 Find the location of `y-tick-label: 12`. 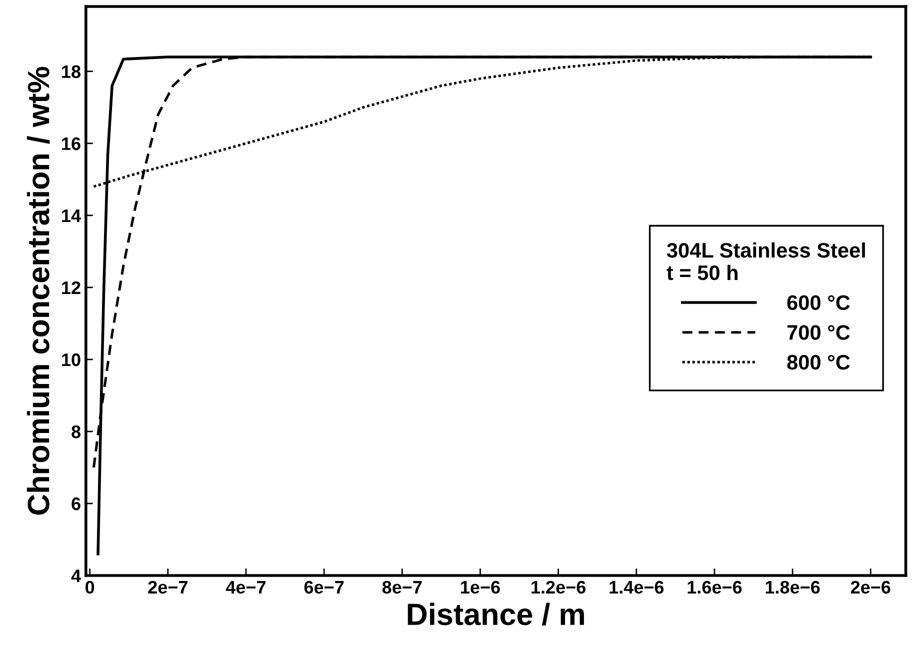

y-tick-label: 12 is located at coordinates (71, 287).